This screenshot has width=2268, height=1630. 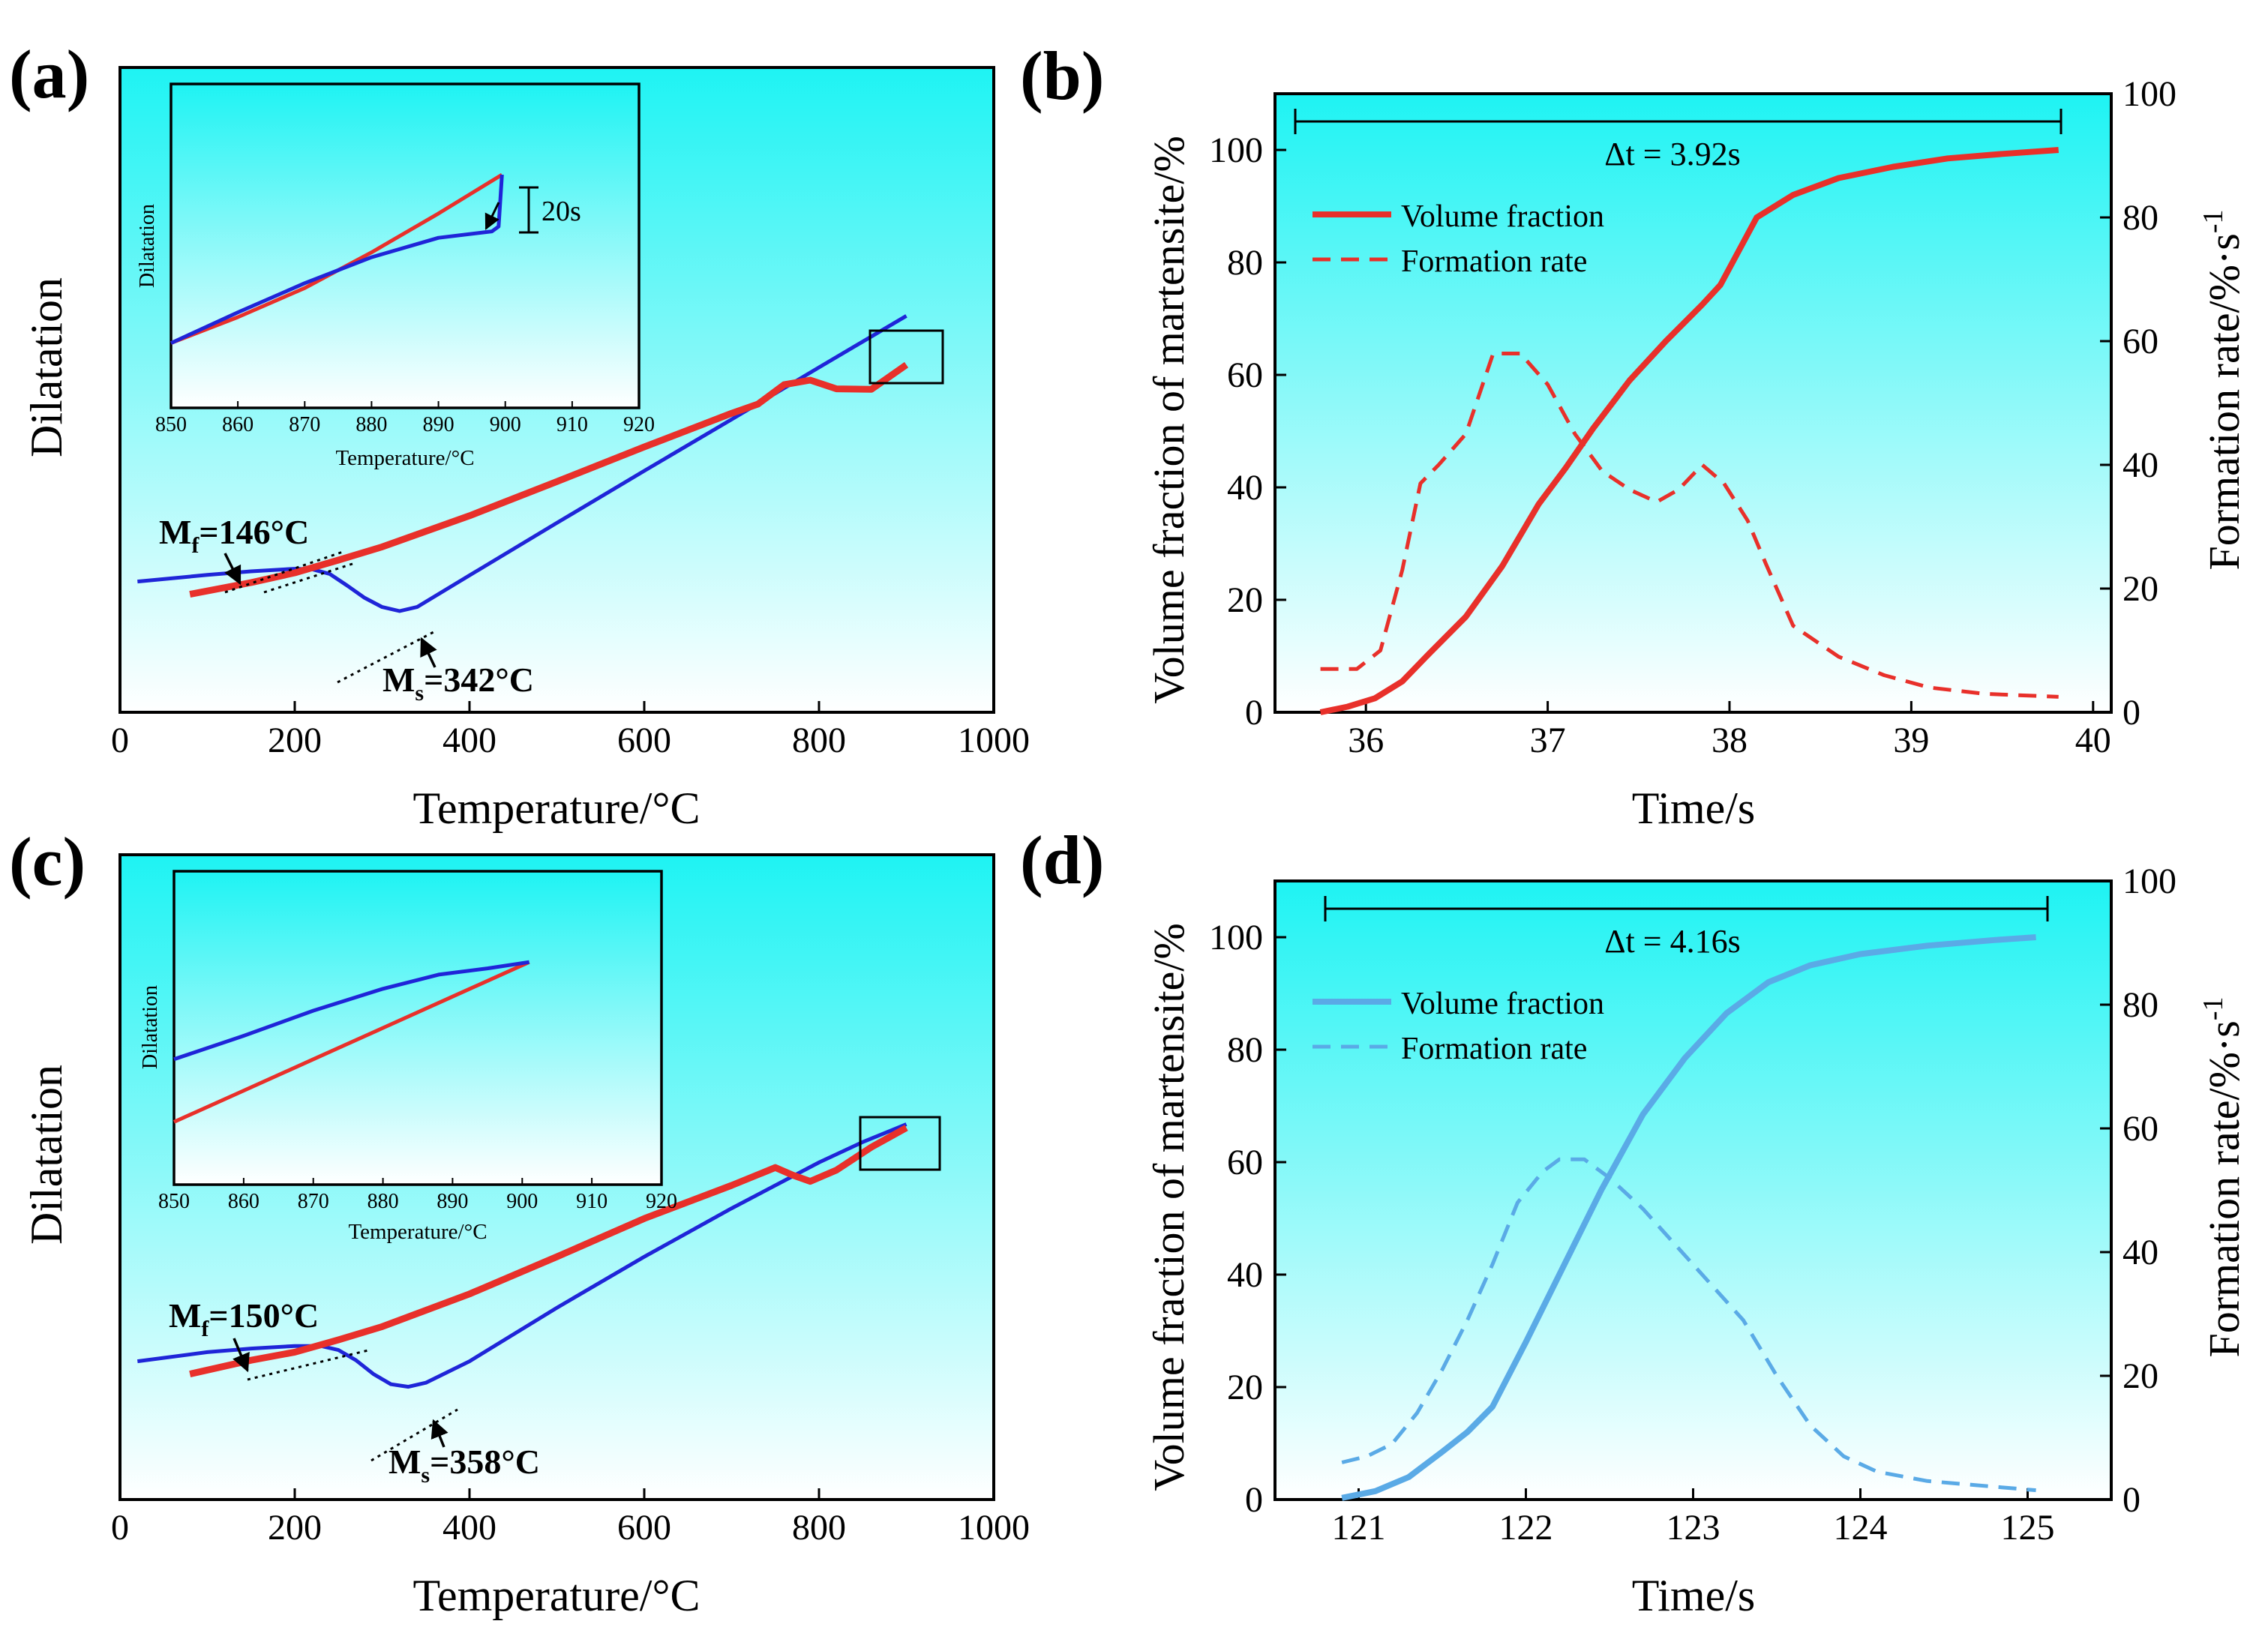 I want to click on mf-annotation: Mf=146°C, so click(x=234, y=535).